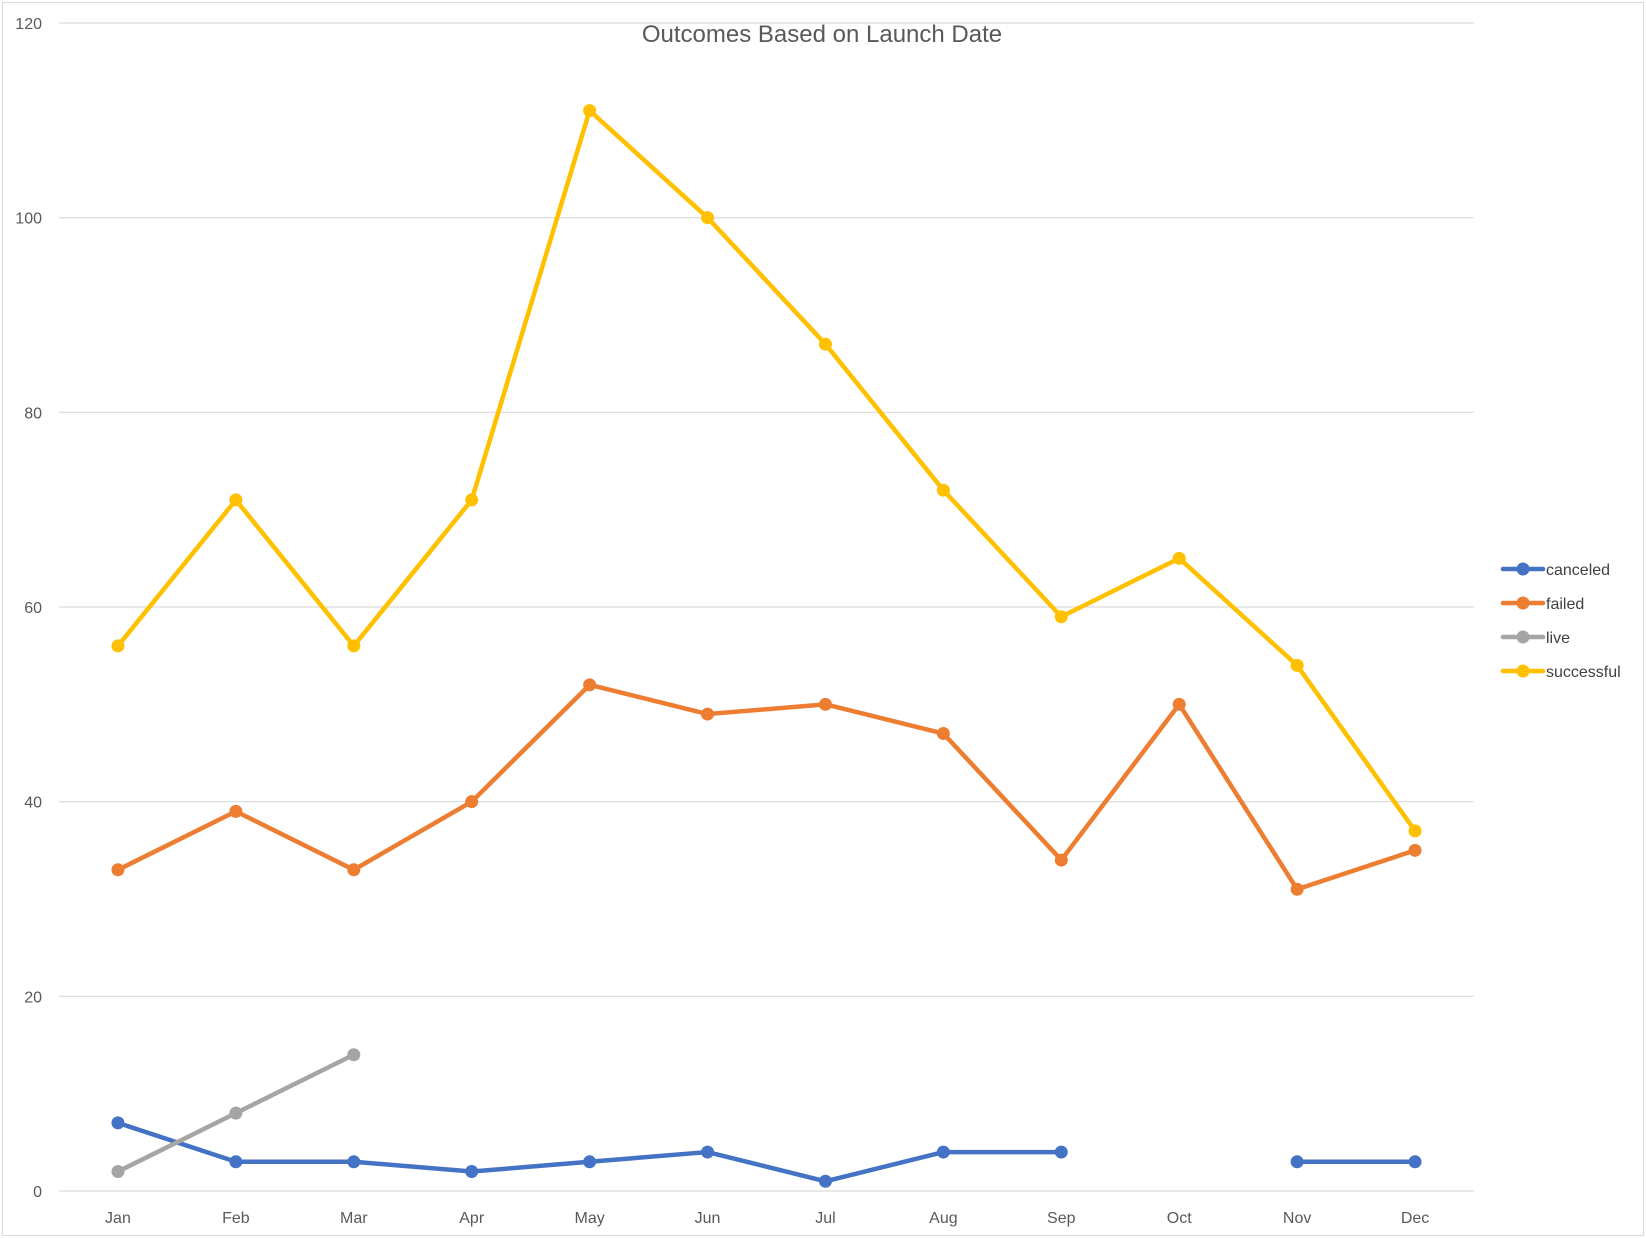 This screenshot has height=1238, width=1646. Describe the element at coordinates (1558, 638) in the screenshot. I see `legend-label: live` at that location.